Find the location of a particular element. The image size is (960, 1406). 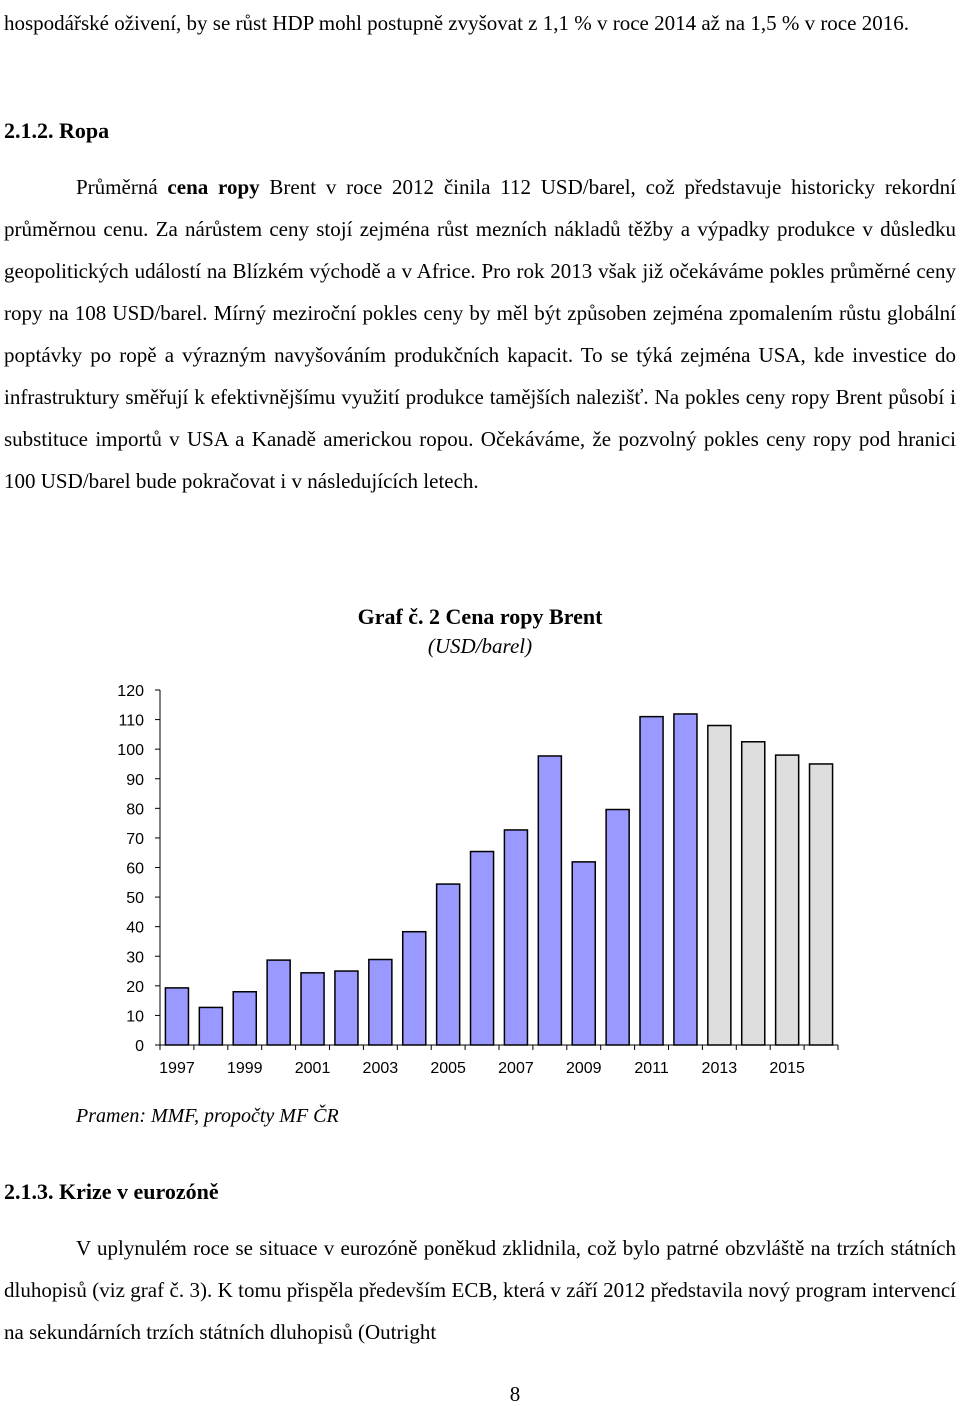

page-number: 8 is located at coordinates (515, 1394).